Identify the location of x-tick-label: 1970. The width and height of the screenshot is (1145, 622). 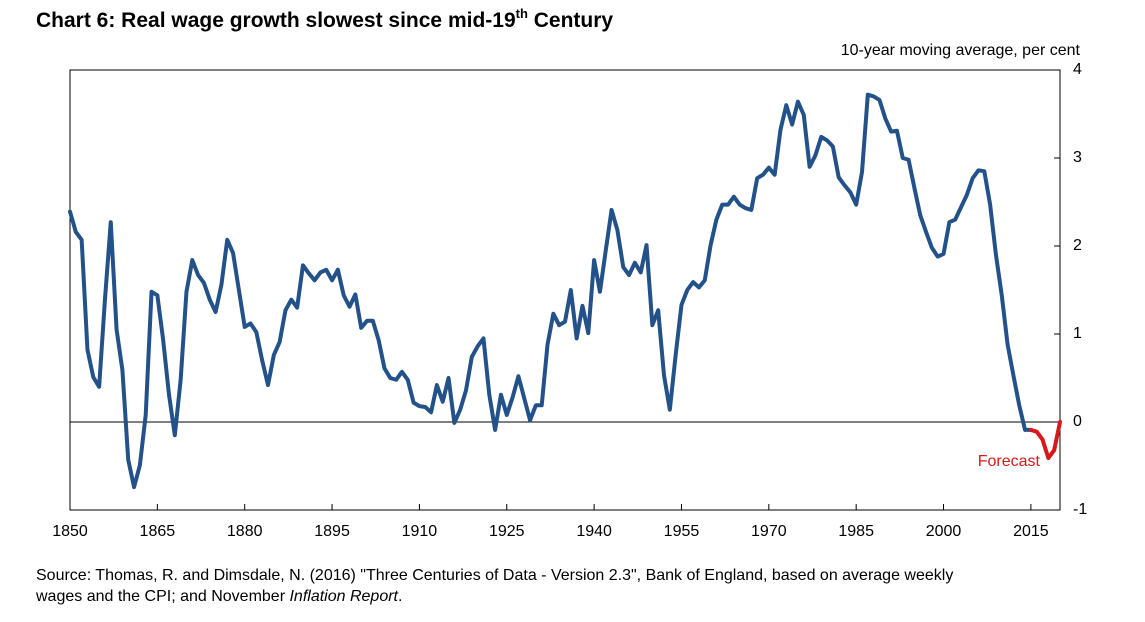
(769, 531).